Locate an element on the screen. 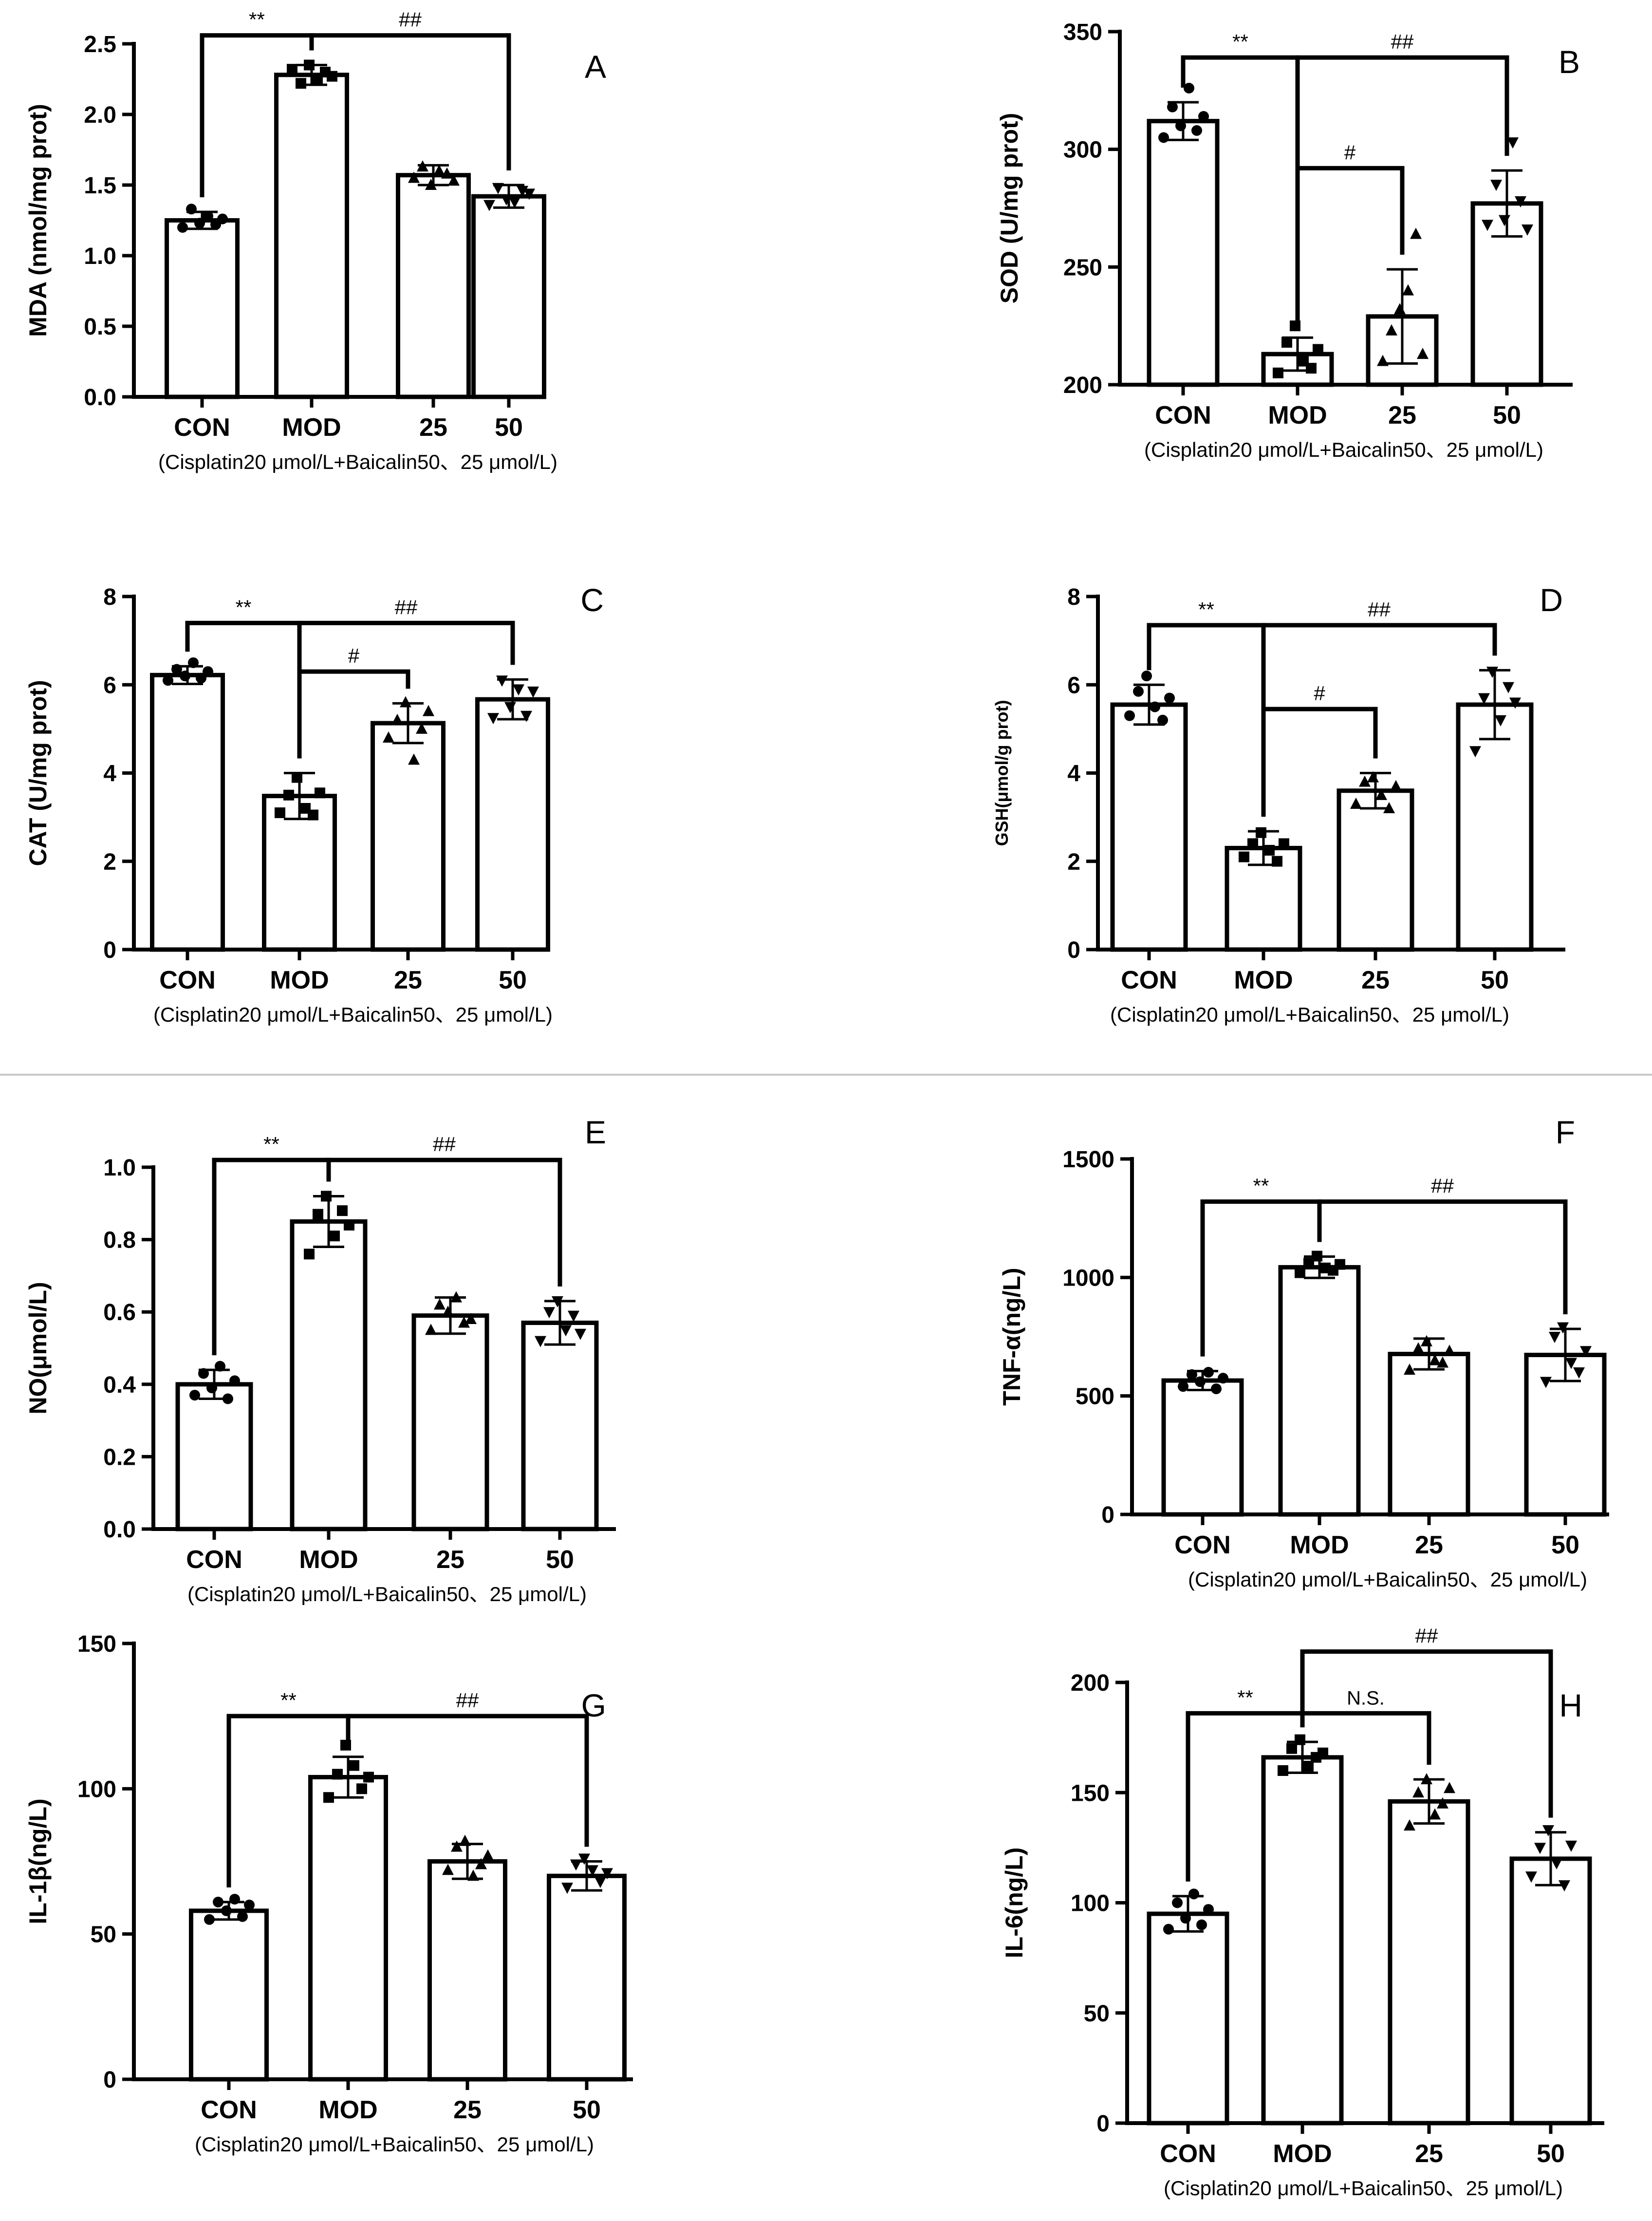 The height and width of the screenshot is (2221, 1652). panel-letter: H is located at coordinates (1571, 1705).